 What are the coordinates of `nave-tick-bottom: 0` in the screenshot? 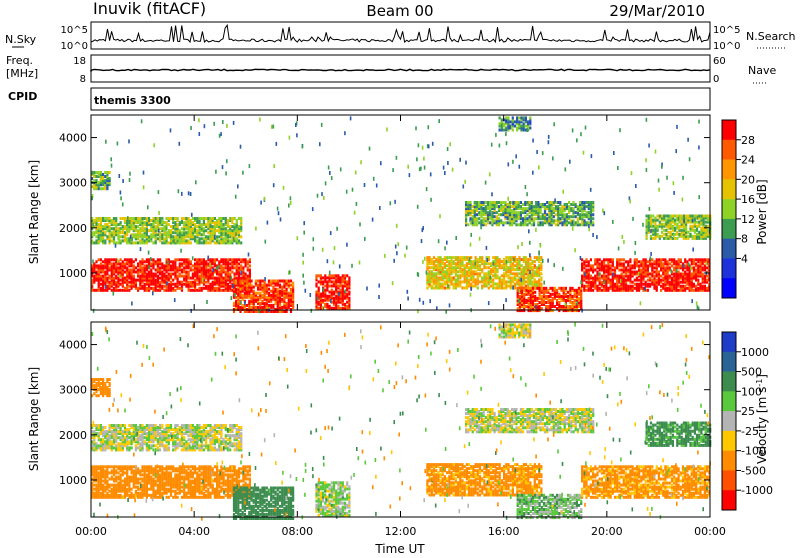 It's located at (716, 79).